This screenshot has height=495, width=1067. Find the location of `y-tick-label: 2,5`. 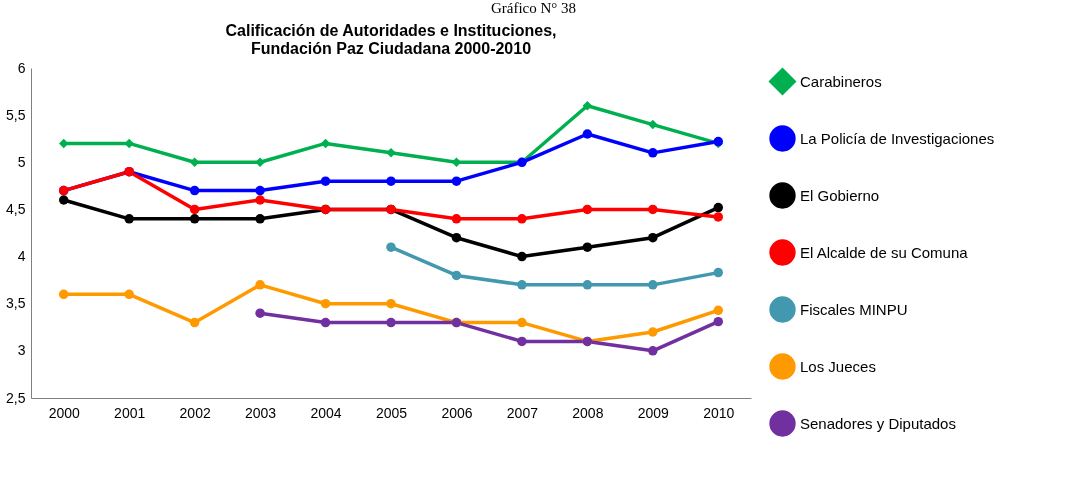

y-tick-label: 2,5 is located at coordinates (16, 397).